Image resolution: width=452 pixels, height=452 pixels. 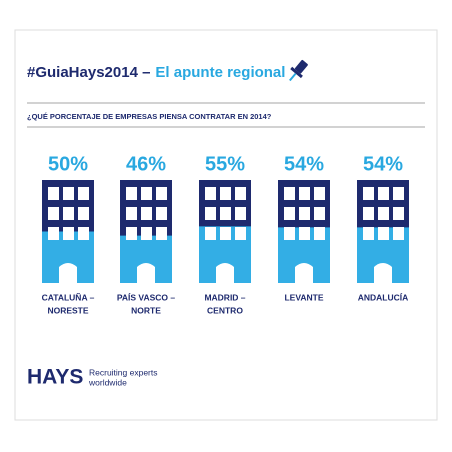 I want to click on category-label: CATALUÑA –, so click(x=68, y=297).